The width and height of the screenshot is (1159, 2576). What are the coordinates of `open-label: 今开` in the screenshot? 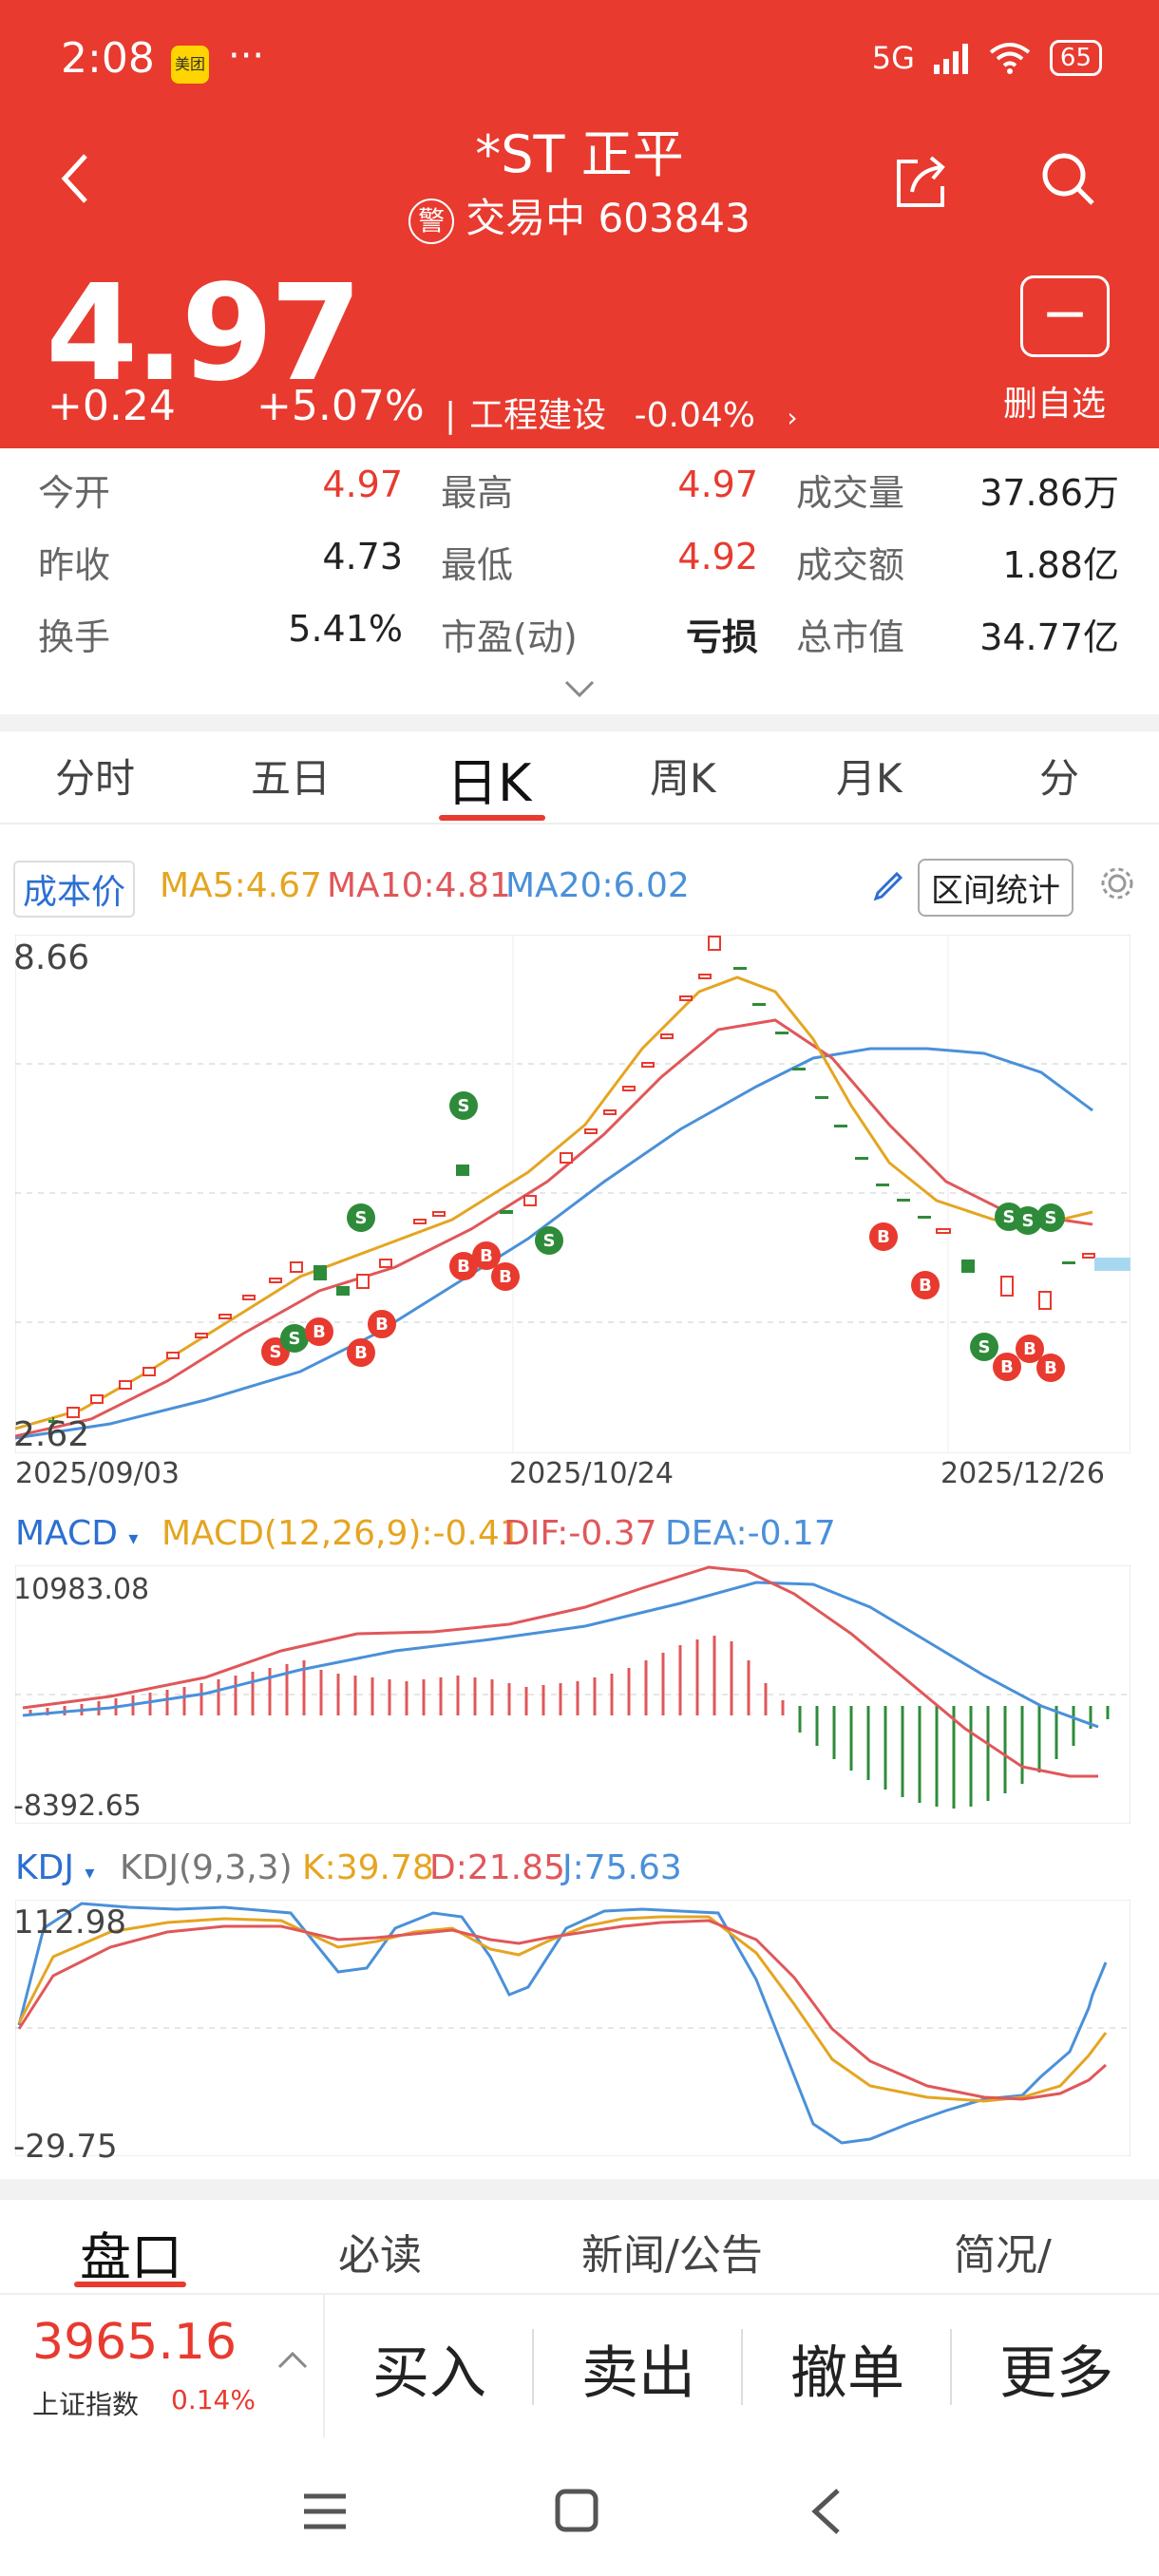 It's located at (74, 493).